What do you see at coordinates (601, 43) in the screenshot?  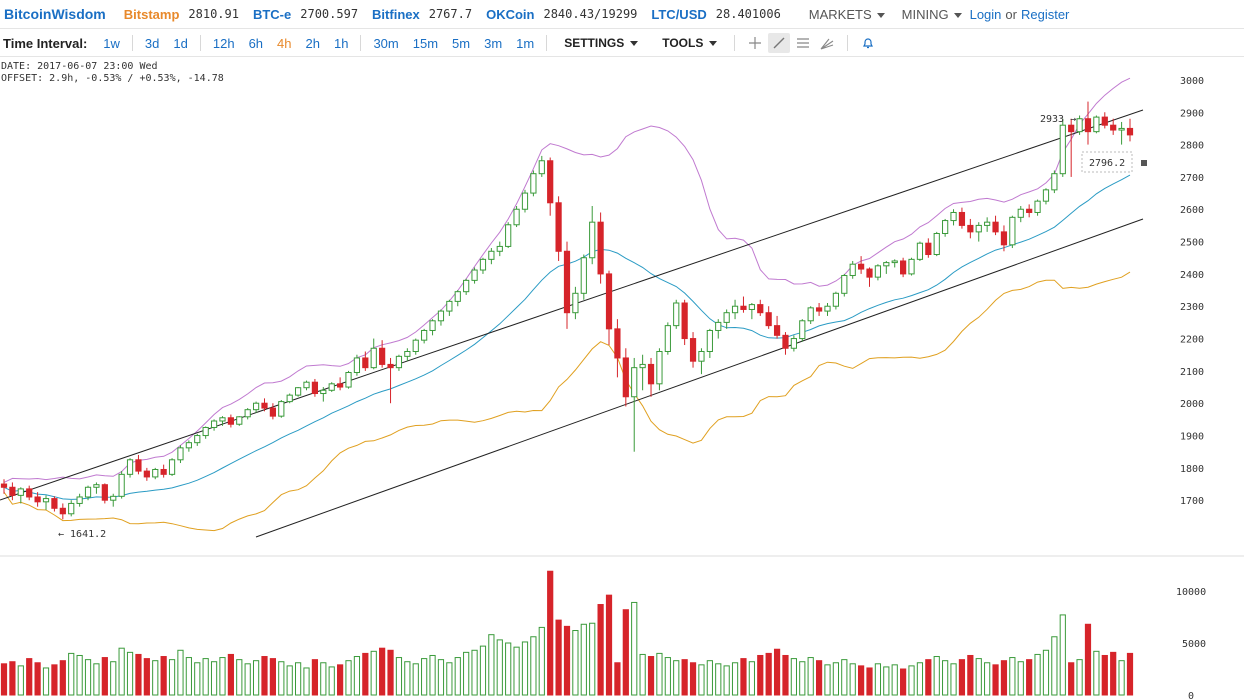 I see `settings-menu: SETTINGS` at bounding box center [601, 43].